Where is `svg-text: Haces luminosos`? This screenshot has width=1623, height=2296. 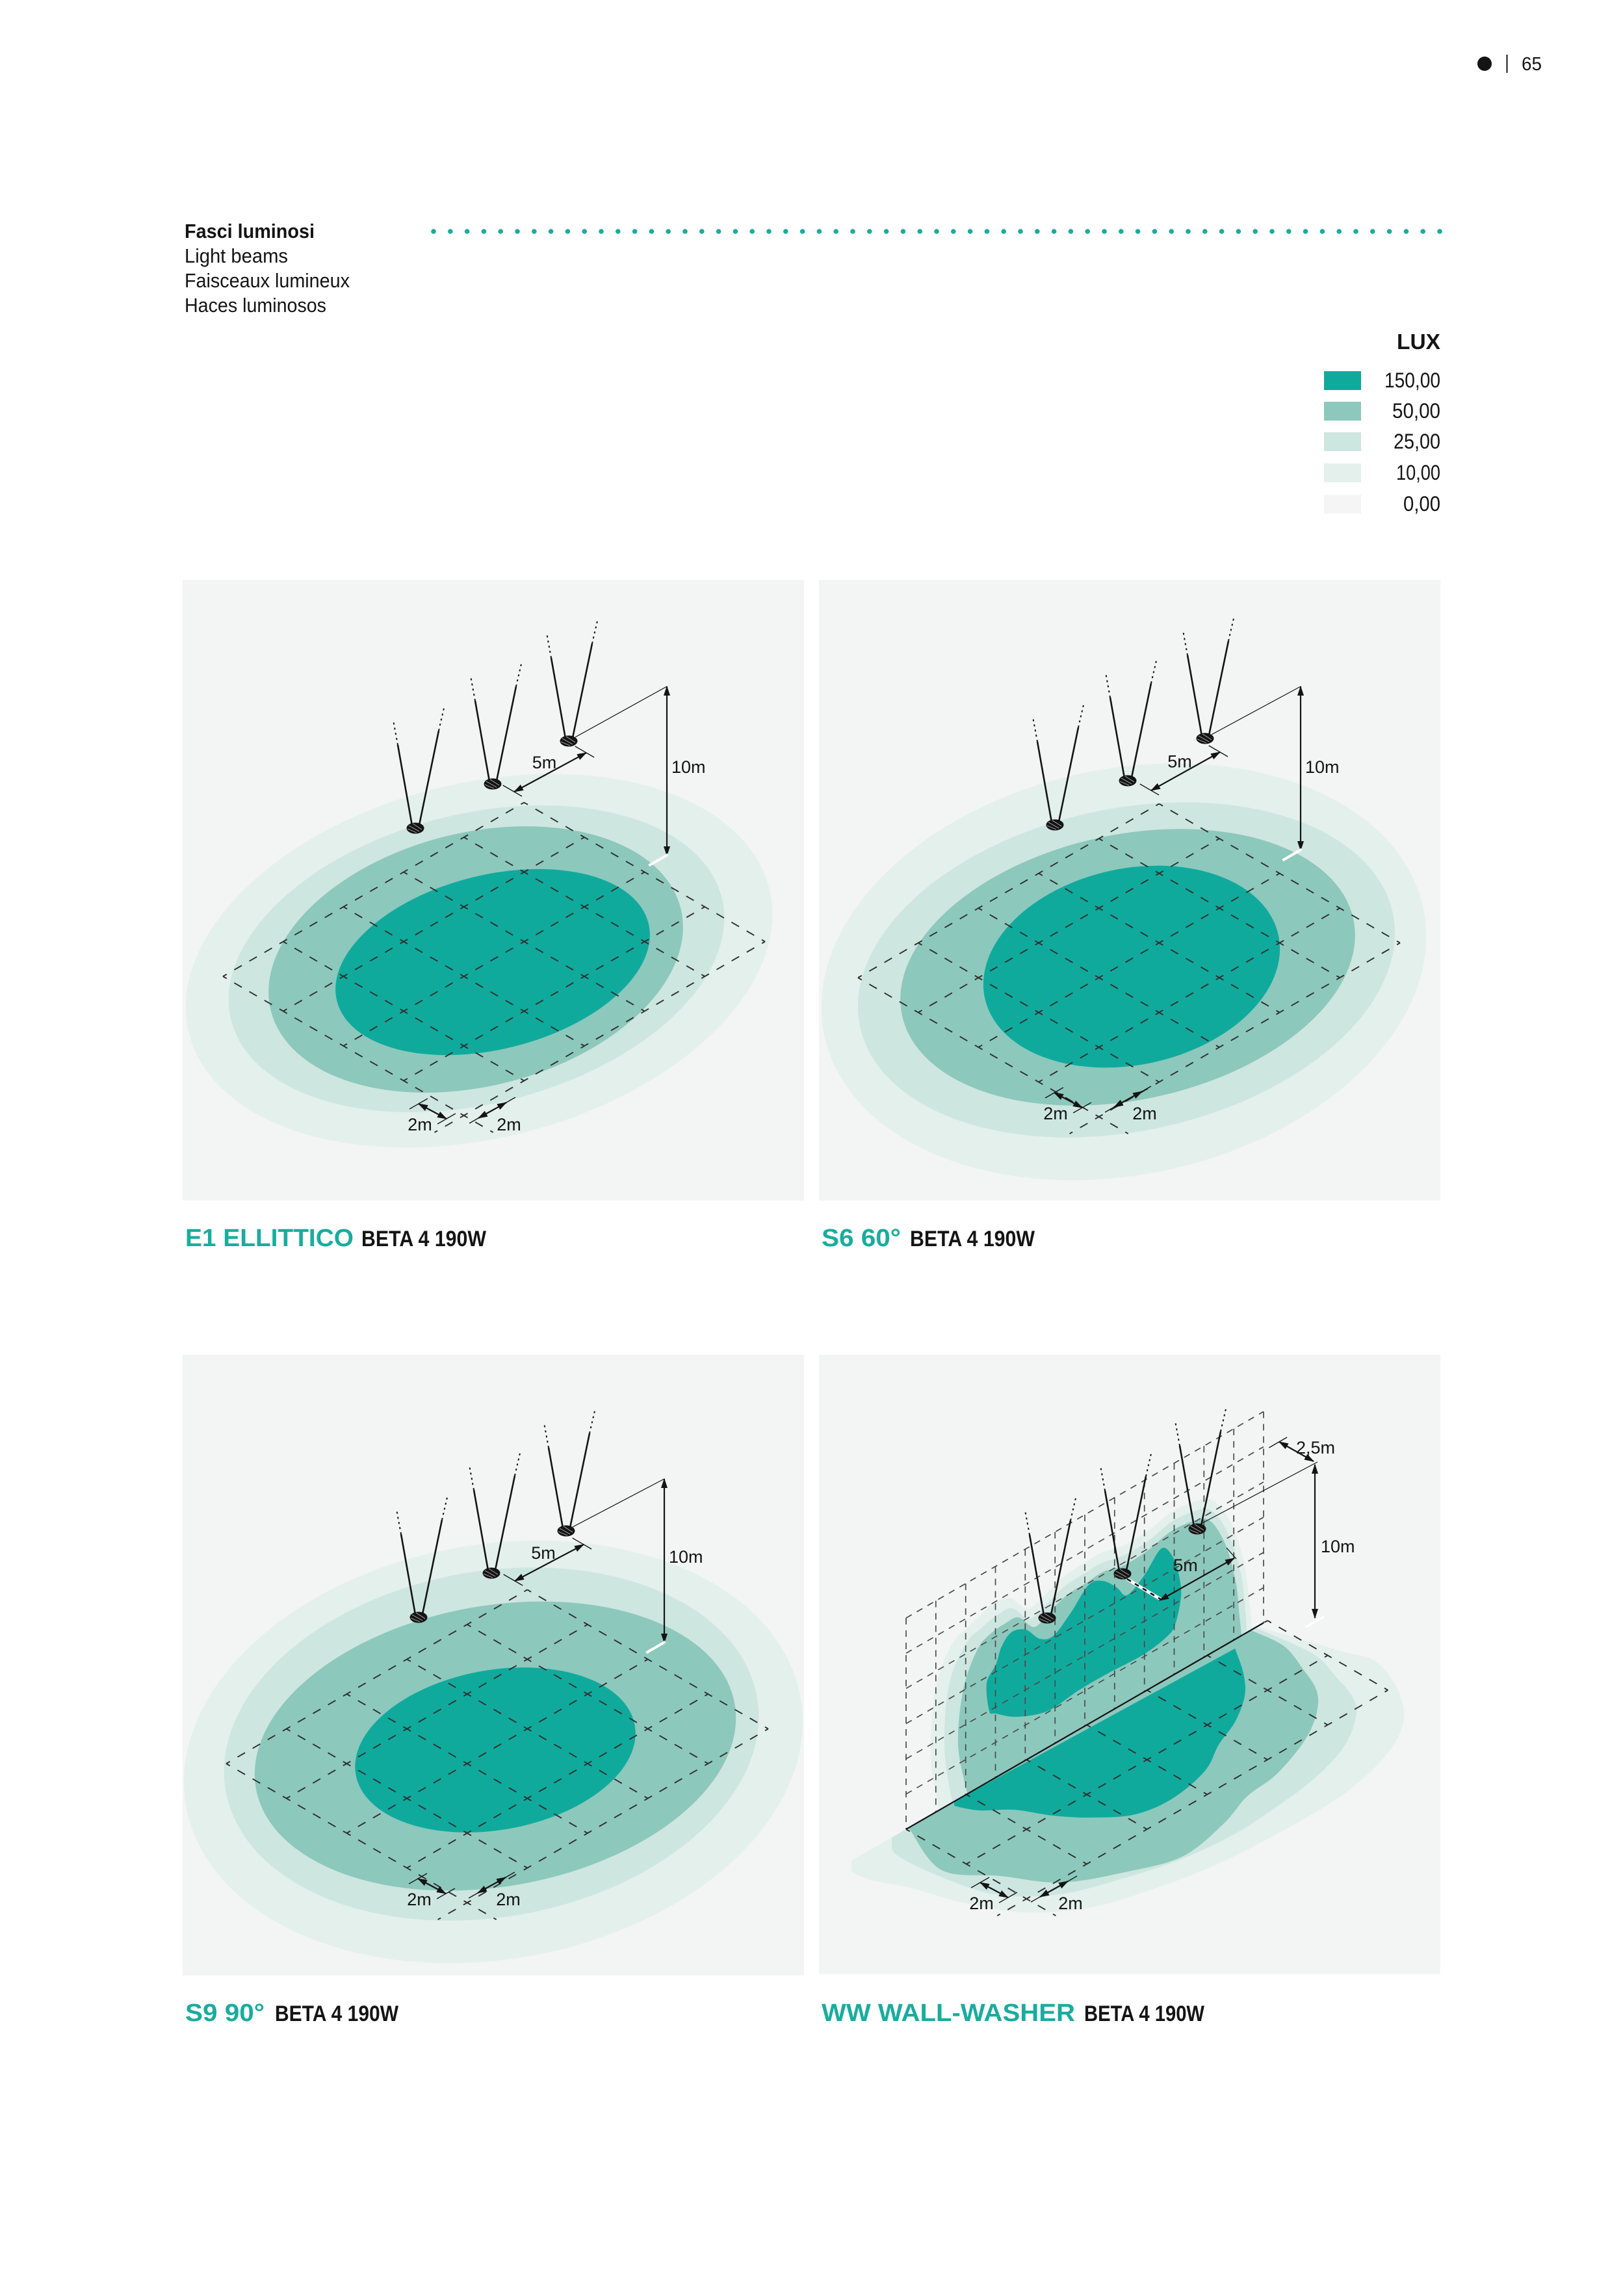
svg-text: Haces luminosos is located at coordinates (255, 305).